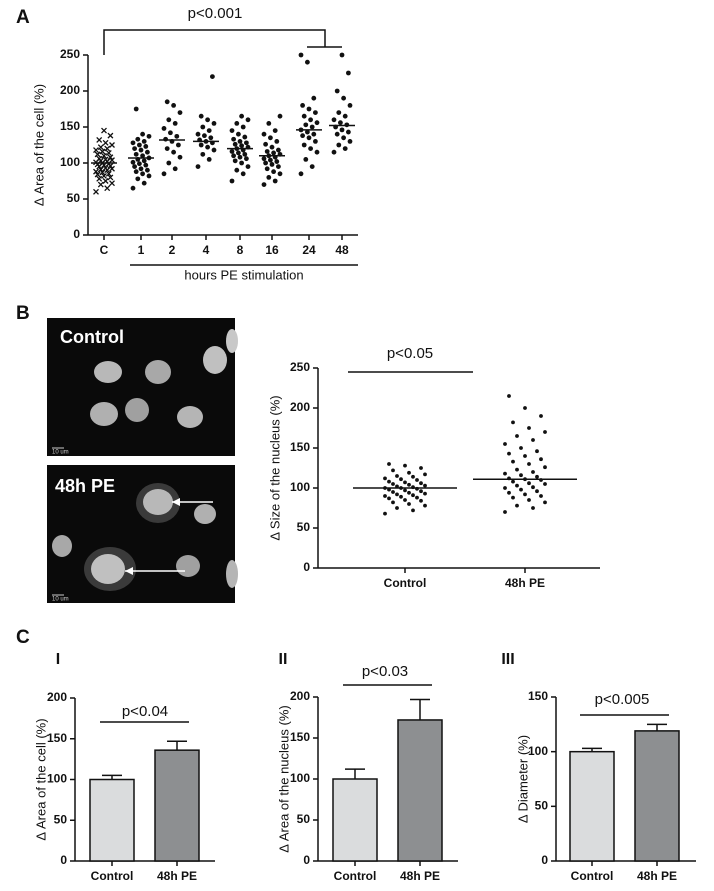  Describe the element at coordinates (40, 779) in the screenshot. I see `y-axis-label: Δ Area of the cell (%)` at that location.